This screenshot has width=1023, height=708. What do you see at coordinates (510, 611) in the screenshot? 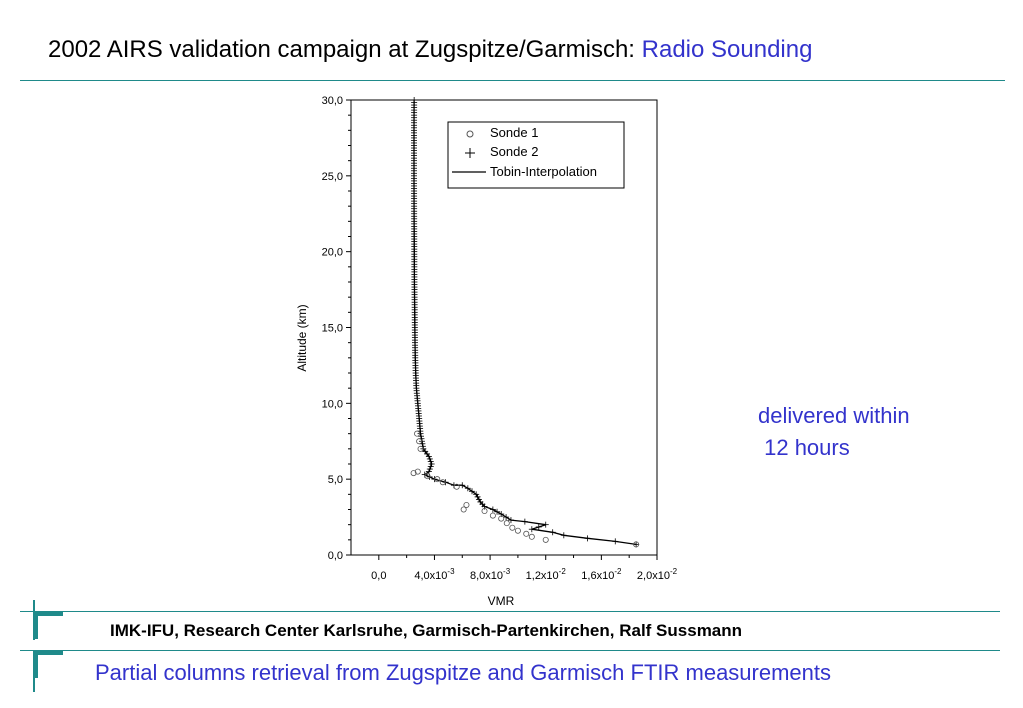
I see `footer-rule-top` at bounding box center [510, 611].